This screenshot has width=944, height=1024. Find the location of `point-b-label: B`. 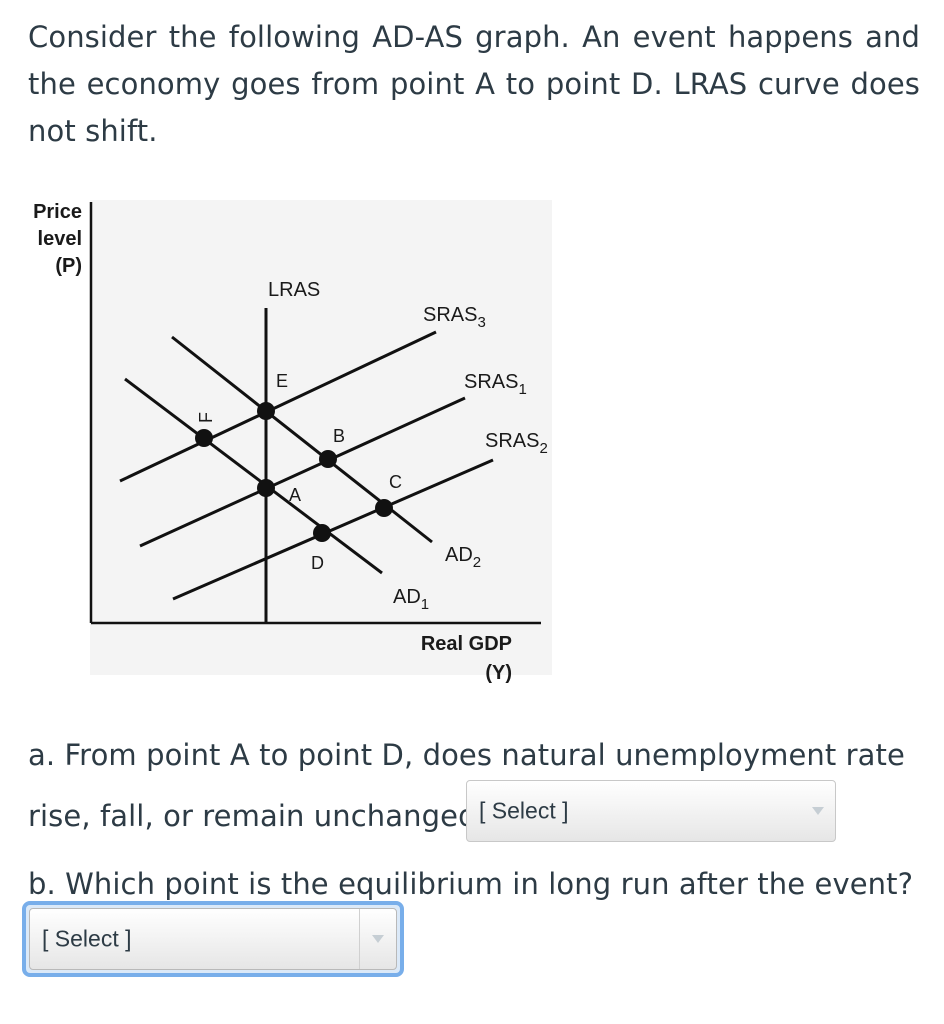

point-b-label: B is located at coordinates (339, 436).